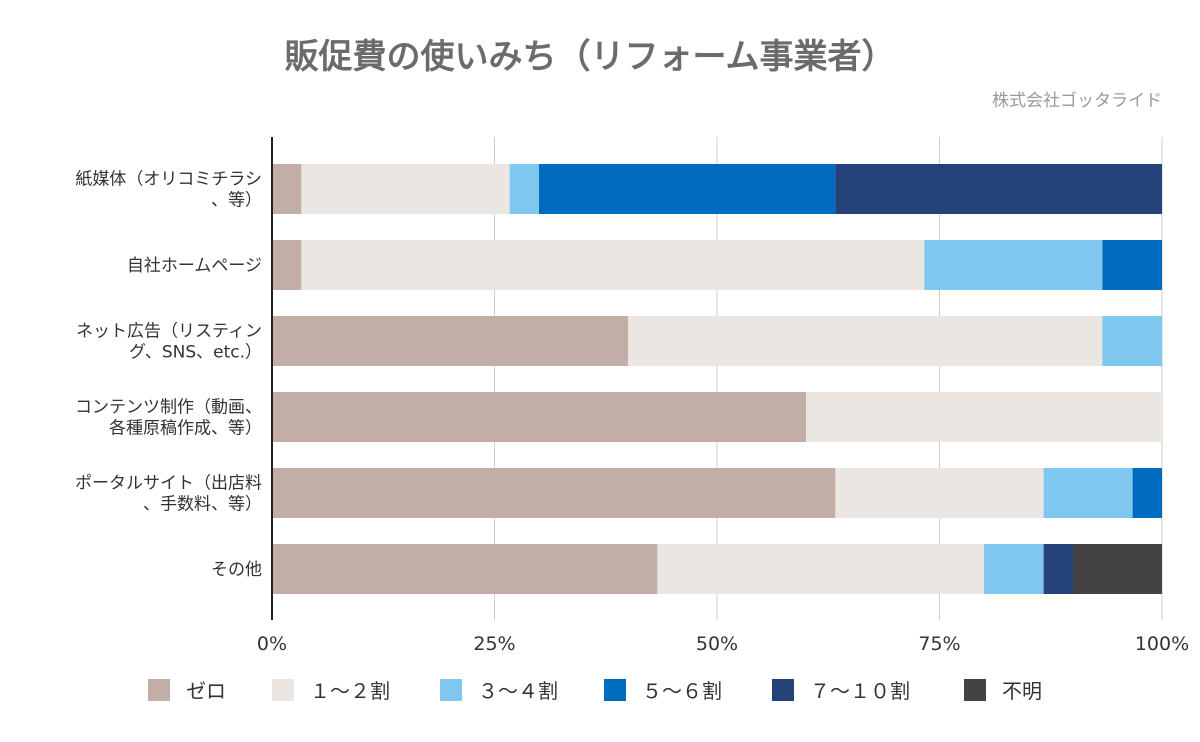 Image resolution: width=1200 pixels, height=742 pixels. What do you see at coordinates (185, 429) in the screenshot?
I see `category-label: 各種原稿作成、等）` at bounding box center [185, 429].